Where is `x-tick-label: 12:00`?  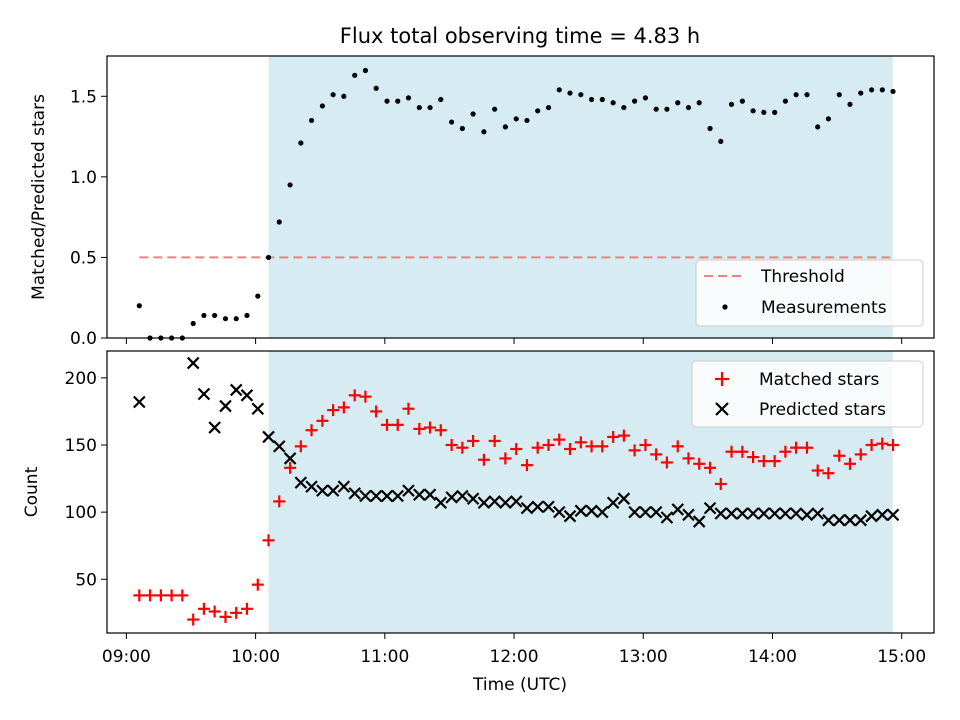 x-tick-label: 12:00 is located at coordinates (514, 657).